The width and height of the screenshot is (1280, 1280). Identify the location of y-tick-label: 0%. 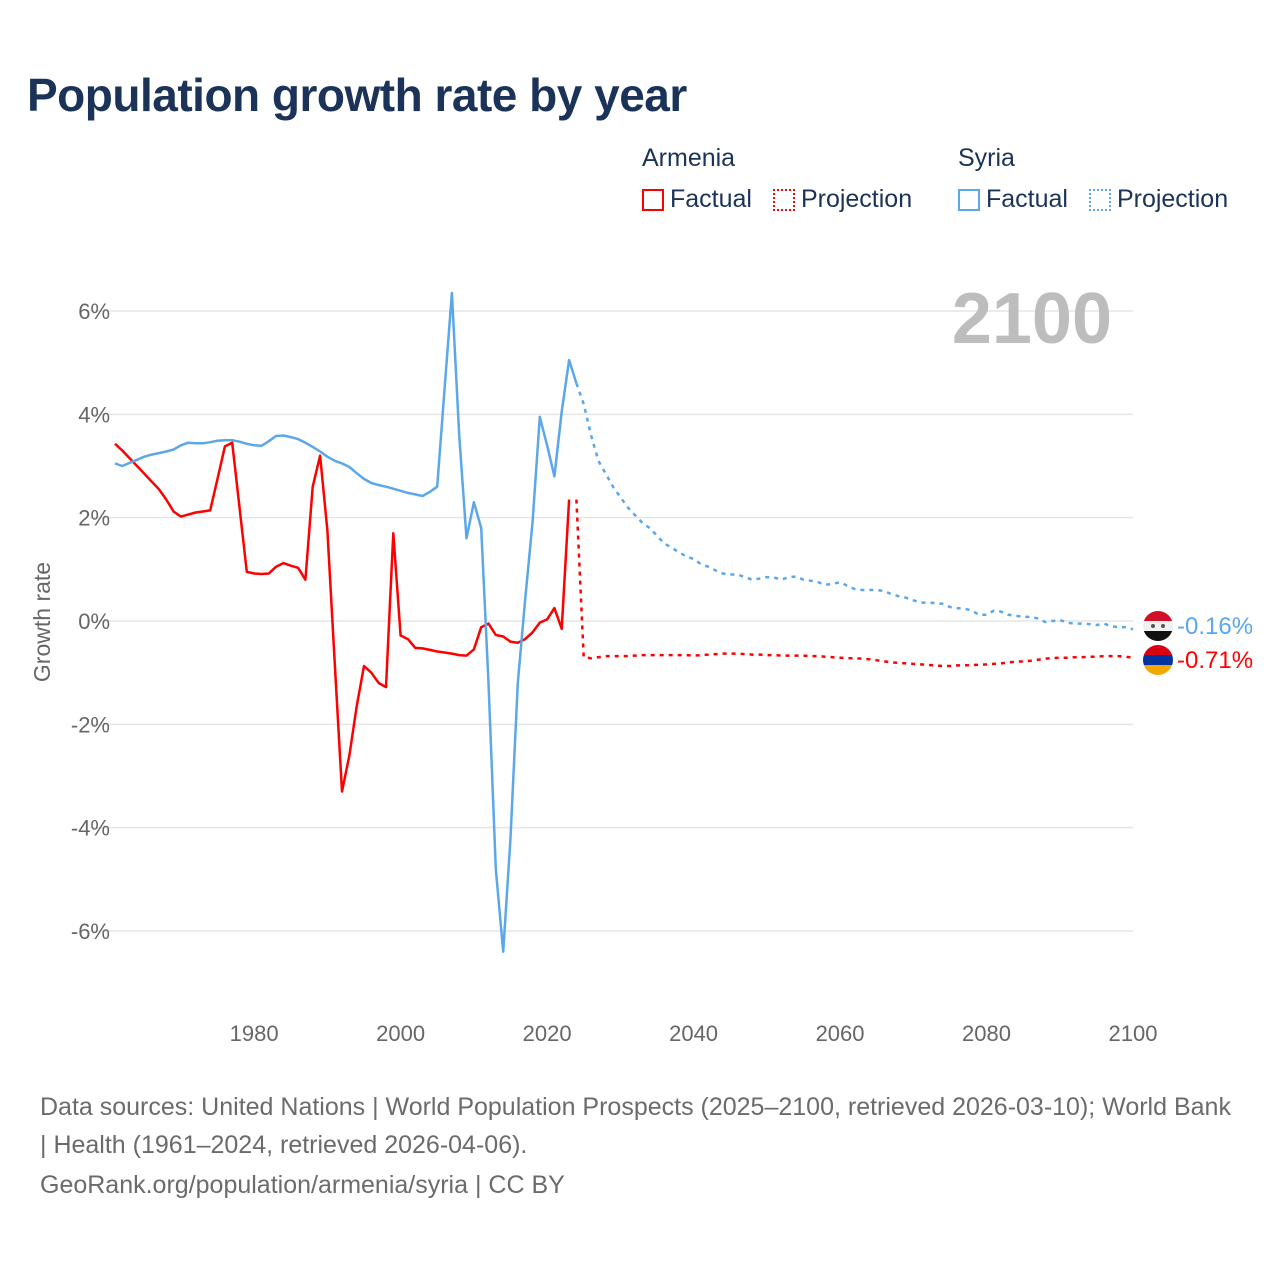
(94, 621).